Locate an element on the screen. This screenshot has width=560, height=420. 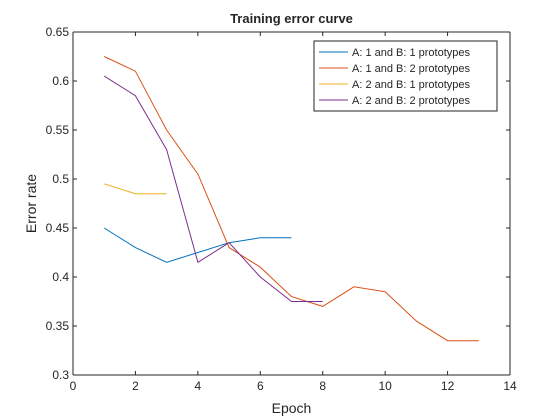
y-tick-label: 0.3 is located at coordinates (60, 375).